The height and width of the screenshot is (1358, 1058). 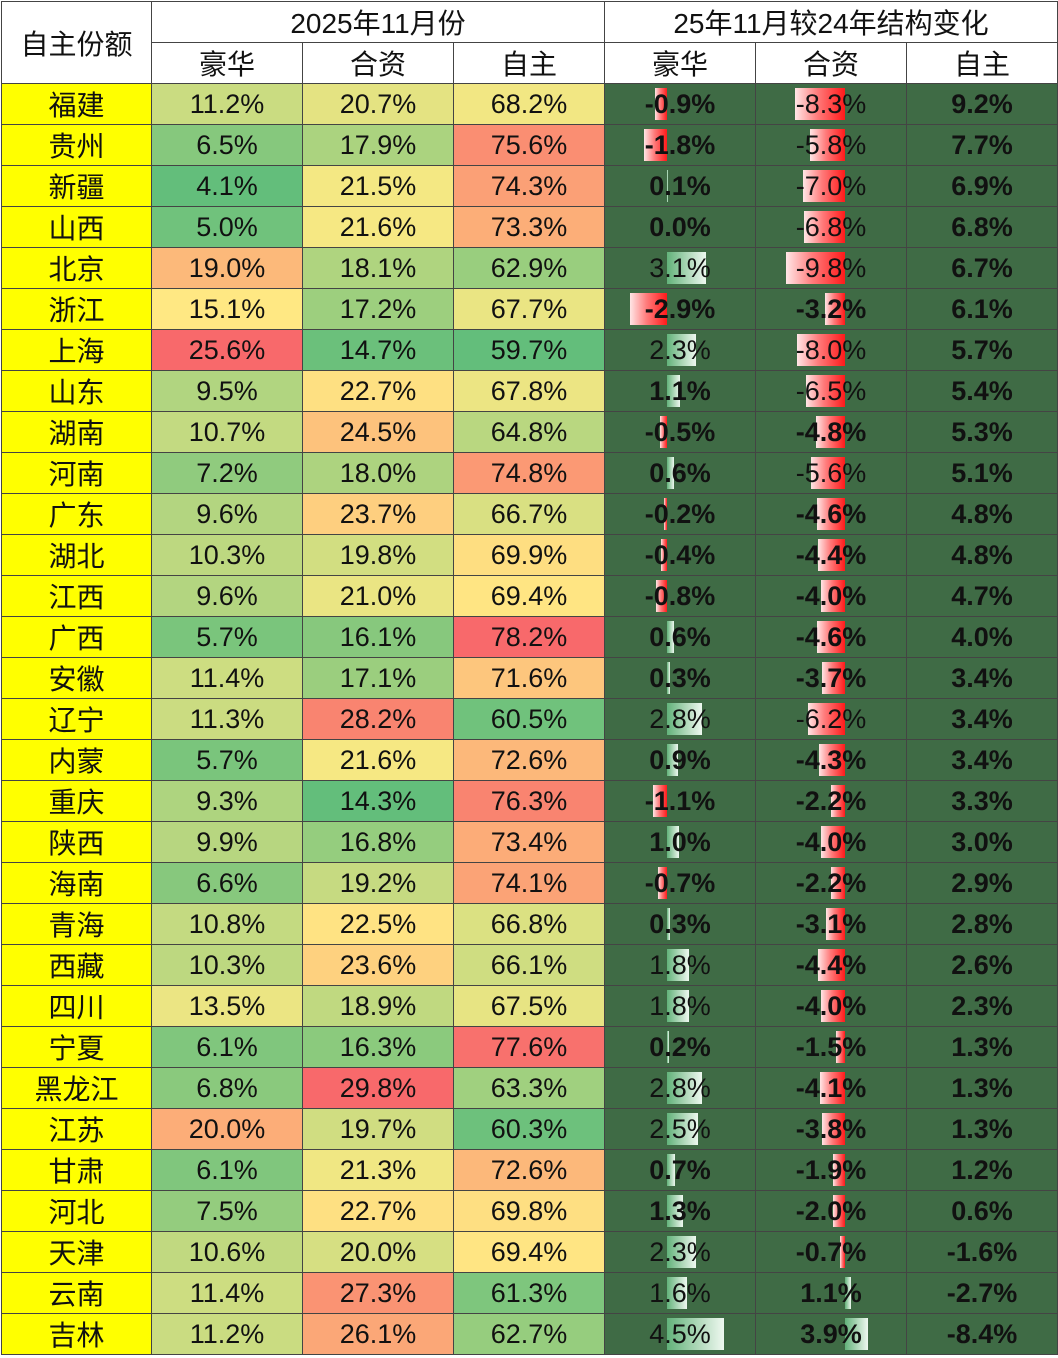 I want to click on change-joint-venture-value: -6.8%, so click(x=831, y=226).